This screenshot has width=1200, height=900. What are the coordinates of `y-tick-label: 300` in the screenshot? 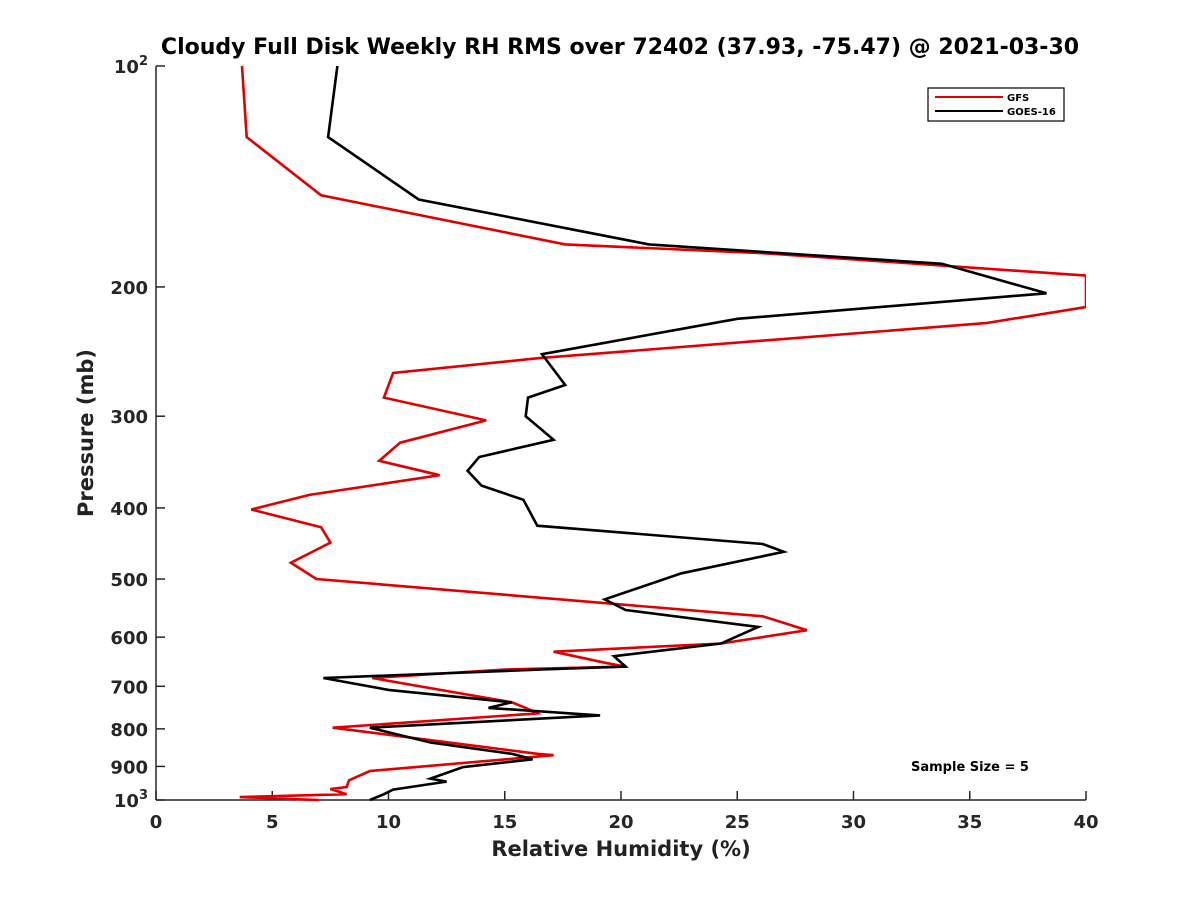 It's located at (129, 417).